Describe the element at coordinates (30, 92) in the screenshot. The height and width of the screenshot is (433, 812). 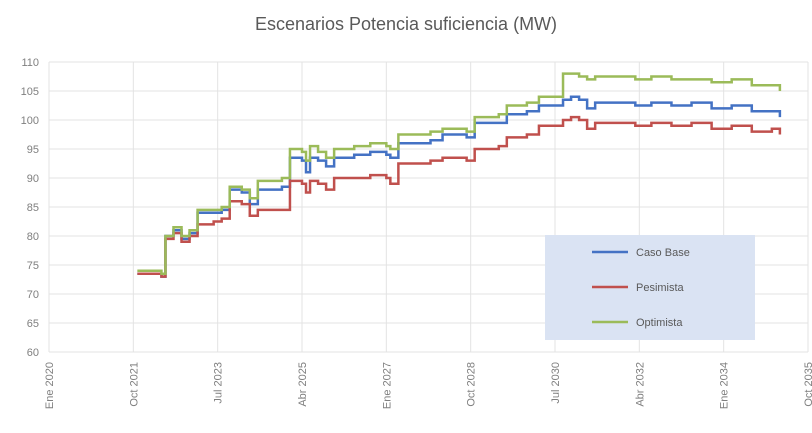
I see `y-tick-label: 105` at that location.